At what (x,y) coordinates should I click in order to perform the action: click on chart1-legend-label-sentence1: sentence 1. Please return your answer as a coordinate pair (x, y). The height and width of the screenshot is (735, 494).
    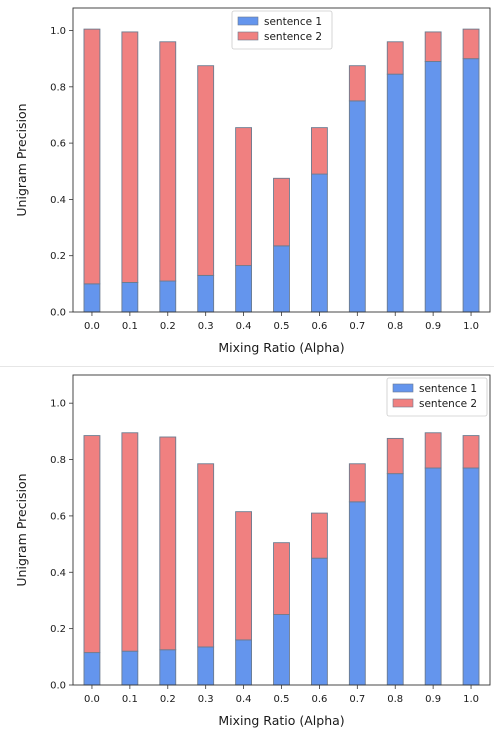
    Looking at the image, I should click on (293, 22).